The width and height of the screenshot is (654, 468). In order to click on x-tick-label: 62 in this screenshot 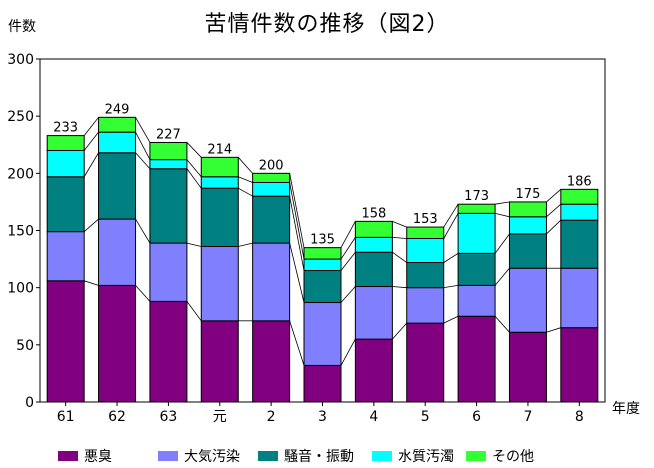, I will do `click(117, 417)`.